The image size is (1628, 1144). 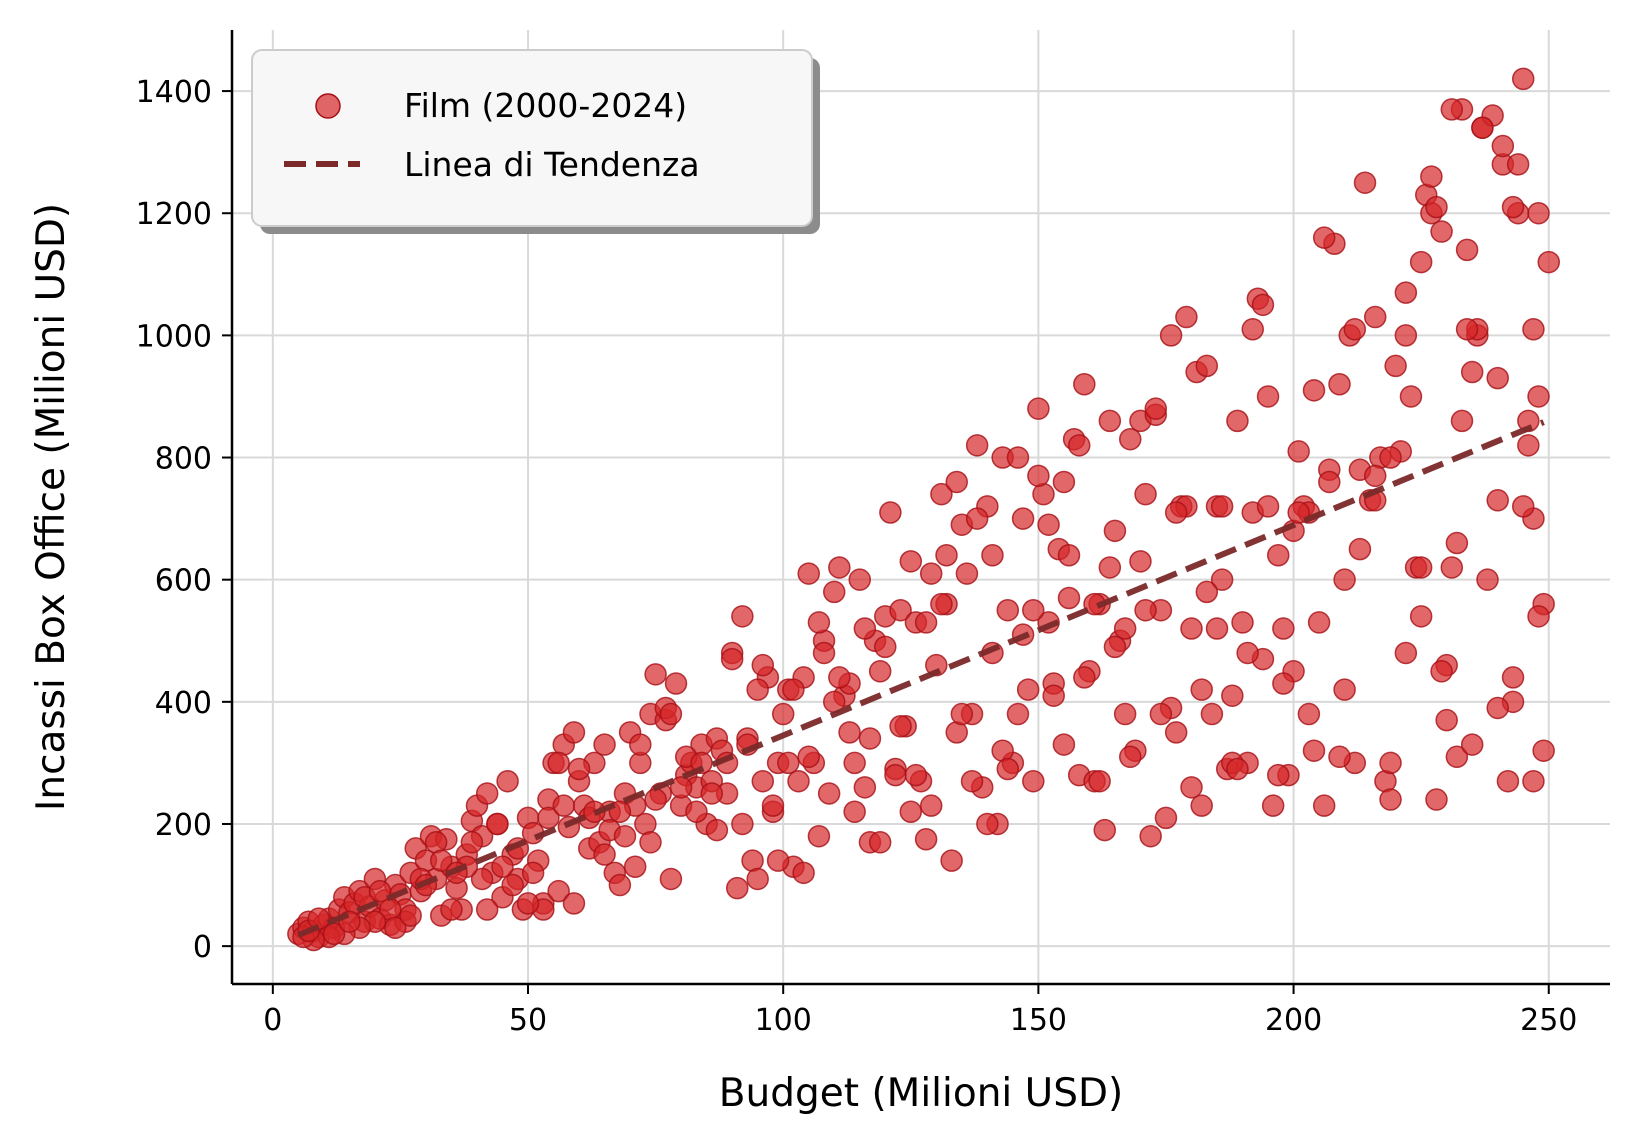 What do you see at coordinates (528, 1020) in the screenshot?
I see `x-tick-label: 50` at bounding box center [528, 1020].